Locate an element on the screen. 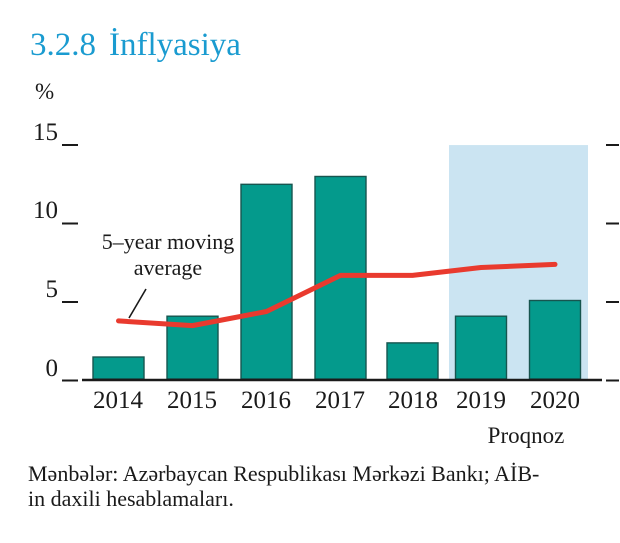 The image size is (620, 543). bar-2016 is located at coordinates (266, 281).